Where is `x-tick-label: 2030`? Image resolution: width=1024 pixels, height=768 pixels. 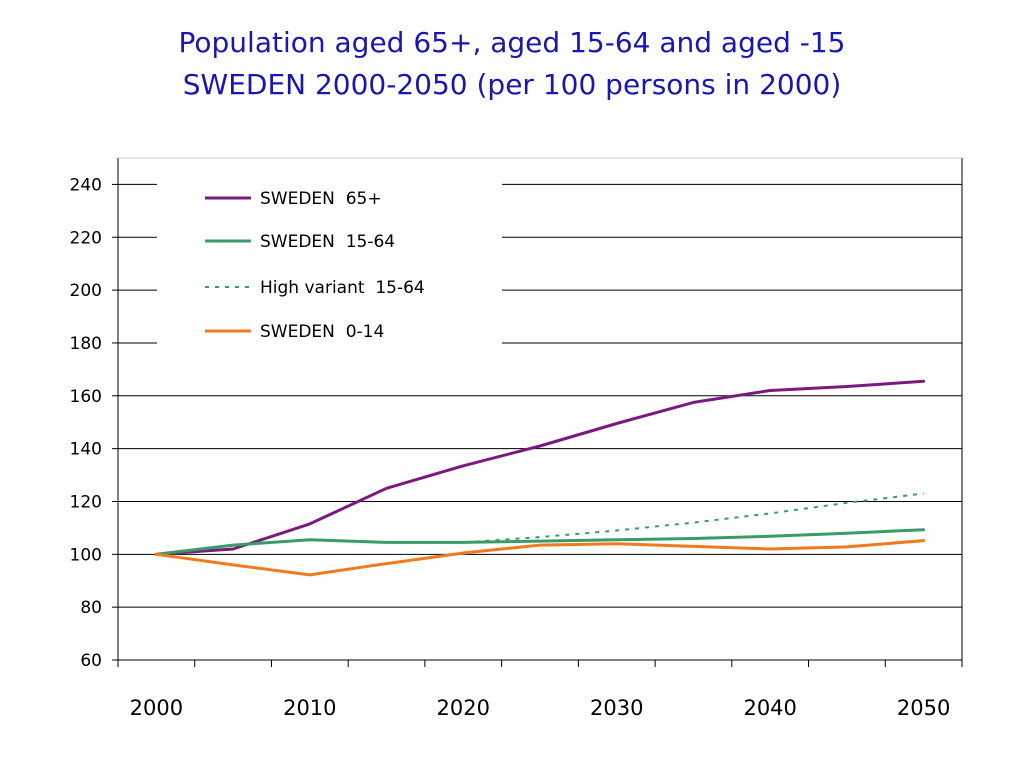
x-tick-label: 2030 is located at coordinates (616, 708).